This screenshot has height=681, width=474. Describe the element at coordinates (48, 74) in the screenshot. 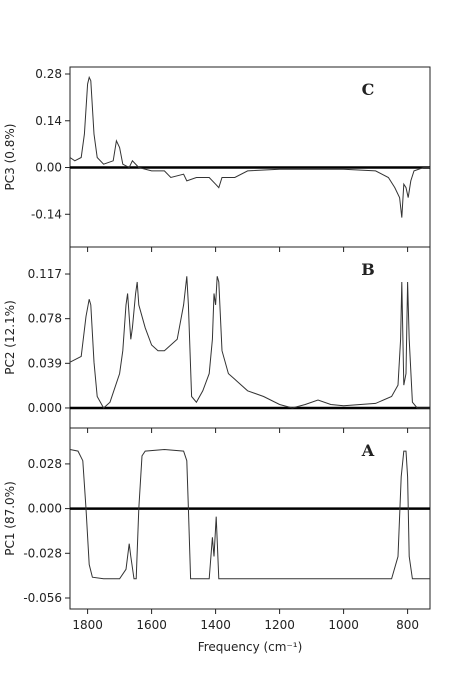

I see `y-tick-label: 0.28` at that location.